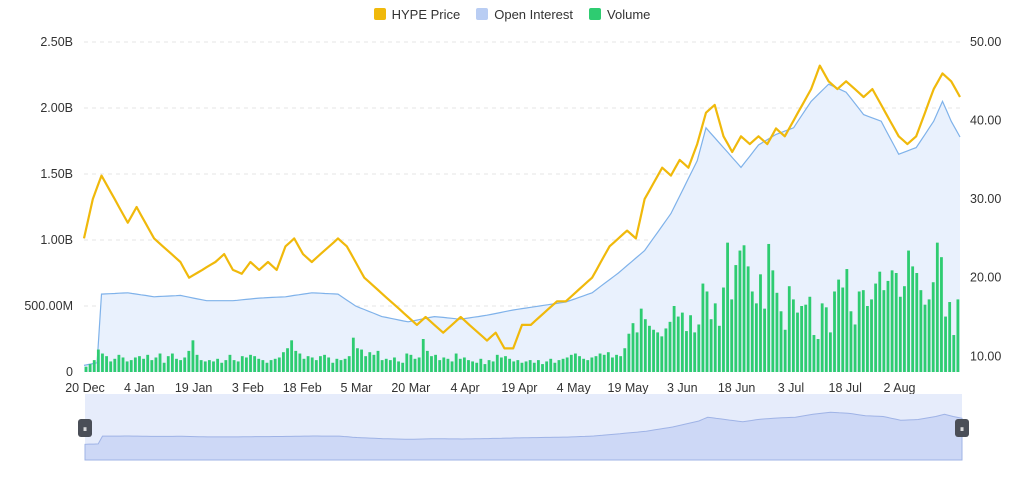 The width and height of the screenshot is (1024, 493). I want to click on x-tick-label: 18 Feb, so click(302, 388).